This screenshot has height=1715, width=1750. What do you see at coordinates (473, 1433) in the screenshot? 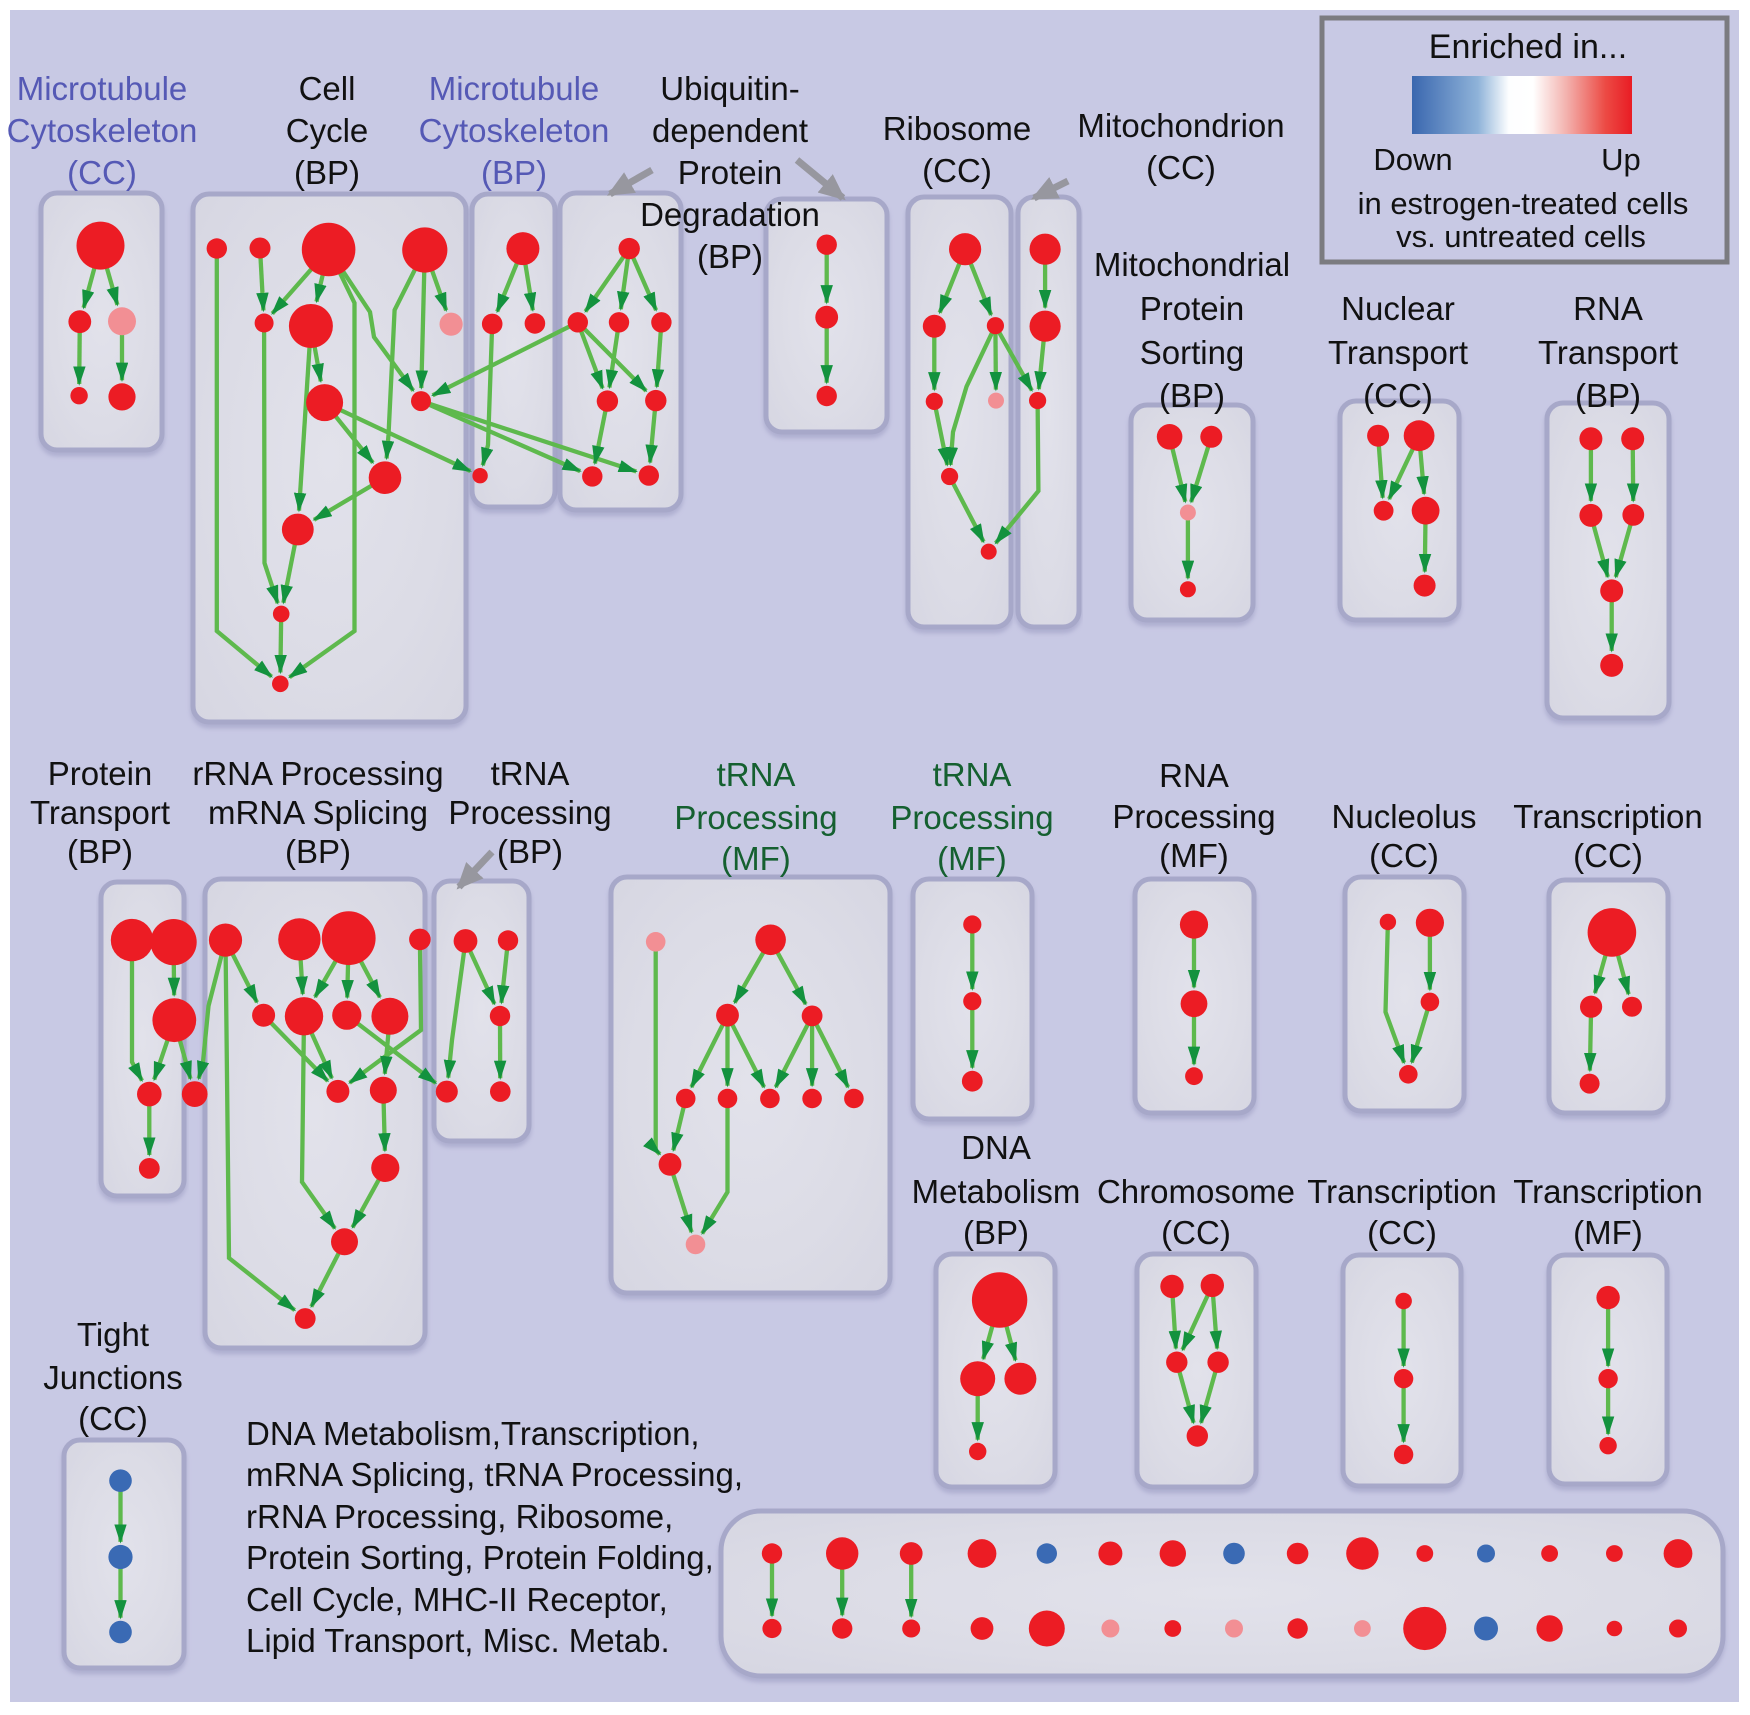
I see `svg-text: DNA Metabolism,Transcription,` at bounding box center [473, 1433].